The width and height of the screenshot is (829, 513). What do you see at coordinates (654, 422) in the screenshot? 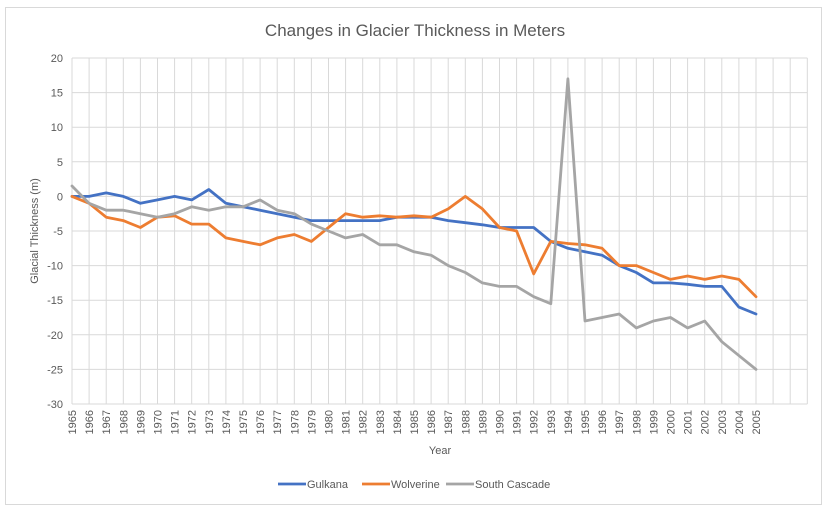
I see `x-tick-label: 1999` at bounding box center [654, 422].